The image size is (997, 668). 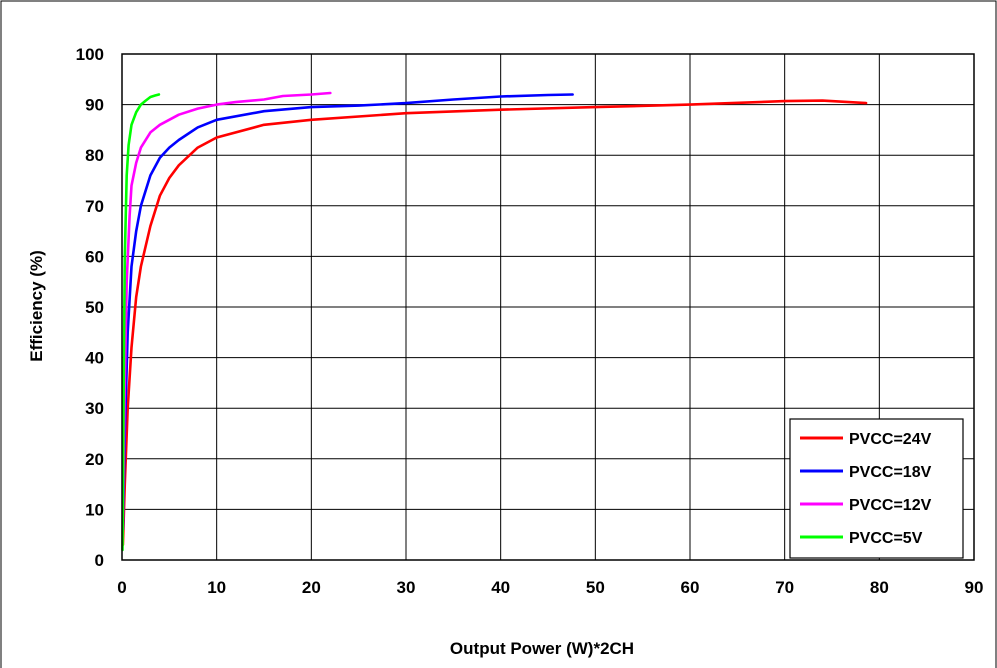 I want to click on y-tick-label: 90, so click(x=94, y=105).